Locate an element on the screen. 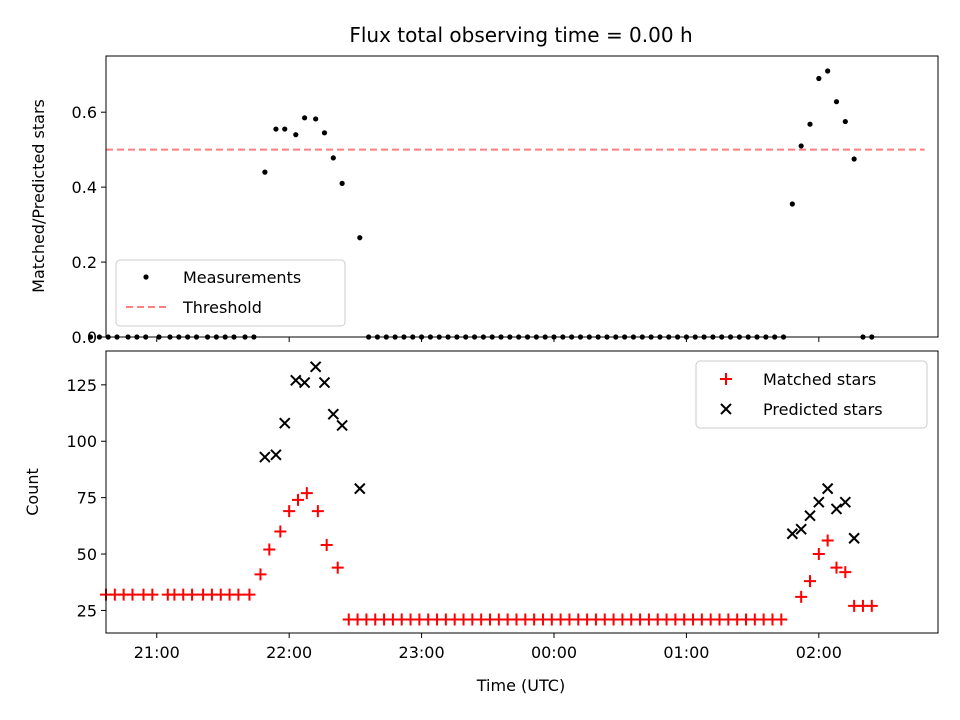 The width and height of the screenshot is (960, 720). bottom-x-tick-label: 23:00 is located at coordinates (422, 652).